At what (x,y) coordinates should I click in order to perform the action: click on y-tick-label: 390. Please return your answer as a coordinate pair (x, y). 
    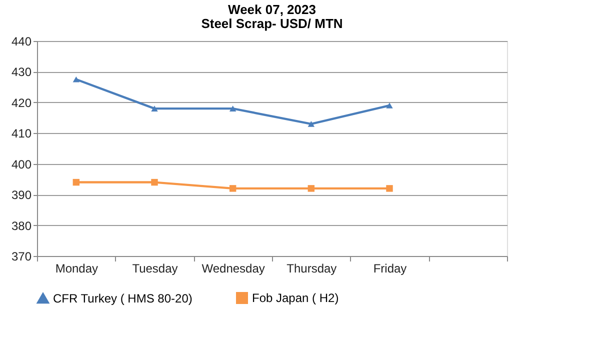
    Looking at the image, I should click on (21, 195).